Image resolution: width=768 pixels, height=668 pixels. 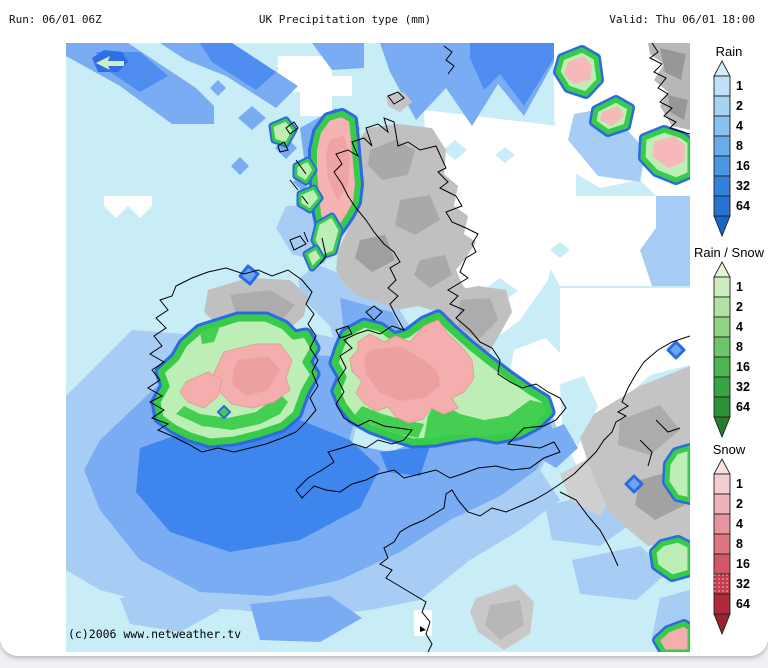 I want to click on copyright-text: (c)2006 www.netweather.tv, so click(x=155, y=634).